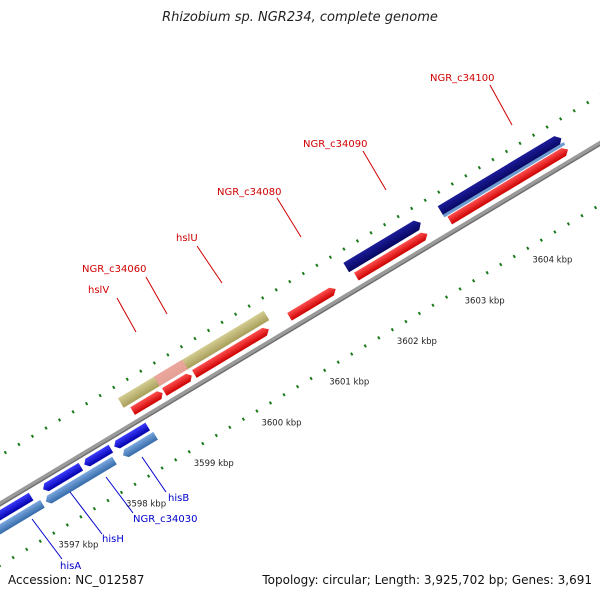  I want to click on gene-label-NGR_c34100: NGR_c34100, so click(462, 78).